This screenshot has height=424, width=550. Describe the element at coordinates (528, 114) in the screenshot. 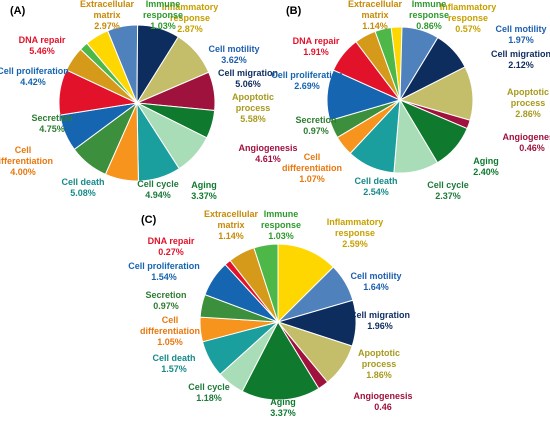

I see `slice-value: 2.86%` at that location.